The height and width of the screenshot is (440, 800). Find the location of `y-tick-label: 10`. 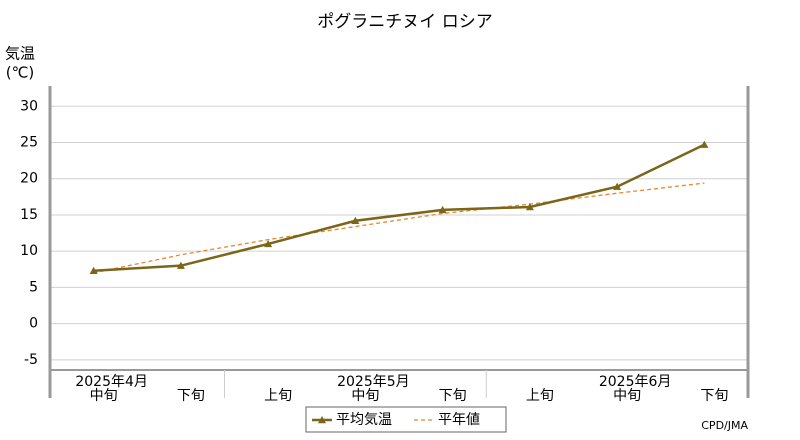

y-tick-label: 10 is located at coordinates (29, 251).